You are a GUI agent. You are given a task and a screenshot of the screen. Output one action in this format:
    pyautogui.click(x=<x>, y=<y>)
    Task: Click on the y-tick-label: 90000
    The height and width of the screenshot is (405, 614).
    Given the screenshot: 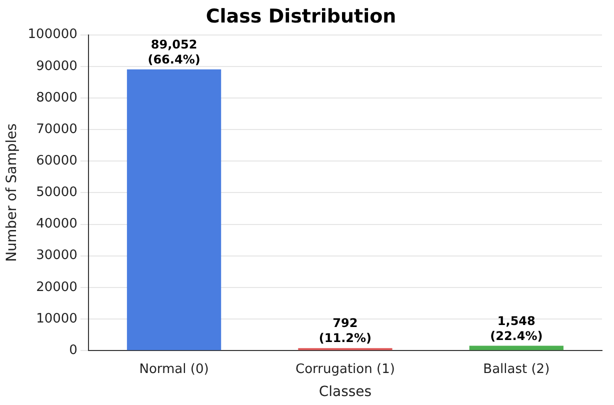 What is the action you would take?
    pyautogui.click(x=57, y=66)
    